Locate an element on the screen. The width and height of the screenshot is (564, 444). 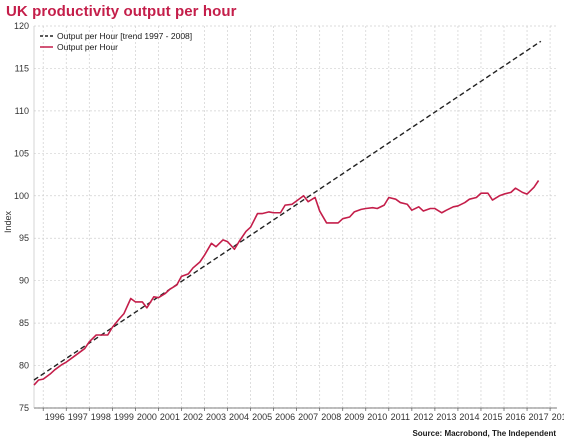
x-tick-label: 2010 is located at coordinates (377, 417).